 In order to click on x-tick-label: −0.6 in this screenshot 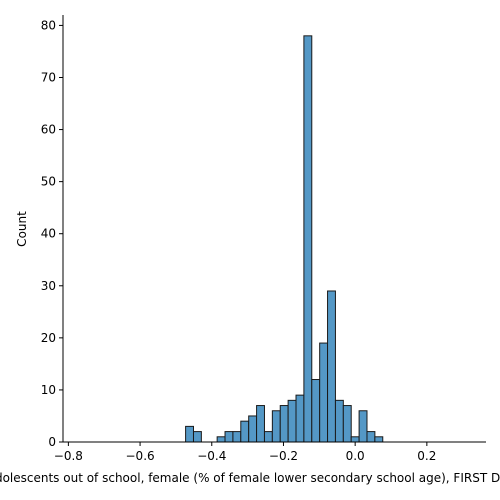, I will do `click(140, 456)`.